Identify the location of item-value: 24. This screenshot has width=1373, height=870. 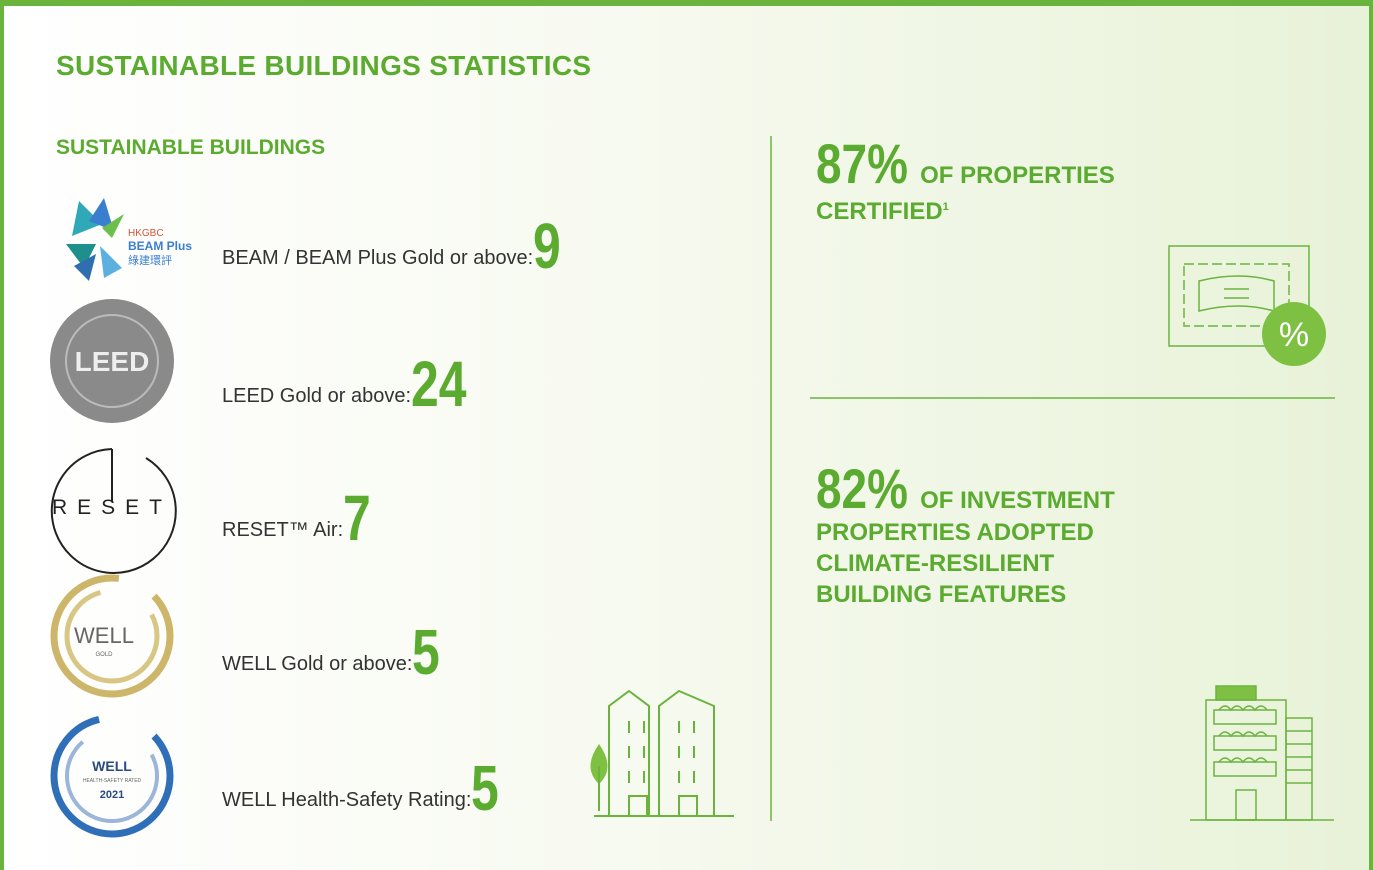
(439, 384).